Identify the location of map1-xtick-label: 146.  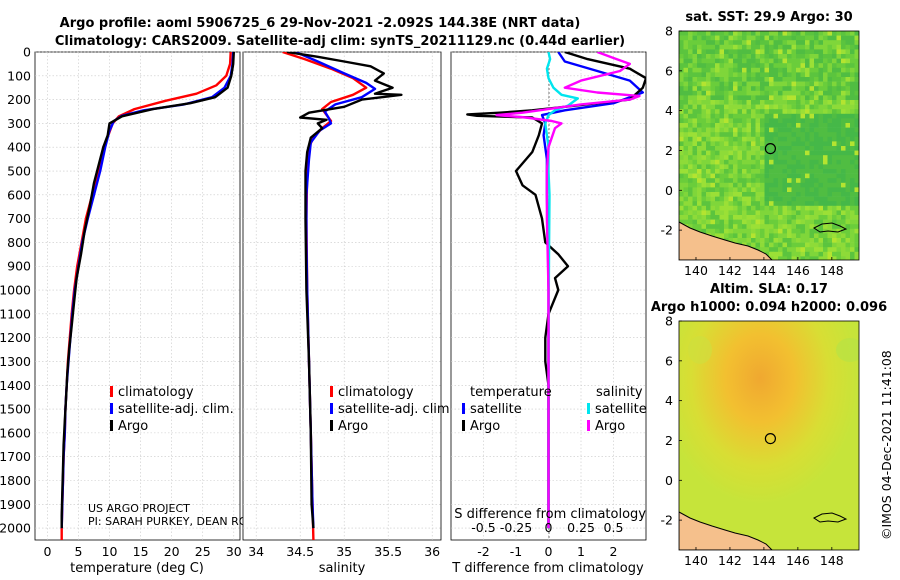
(798, 270).